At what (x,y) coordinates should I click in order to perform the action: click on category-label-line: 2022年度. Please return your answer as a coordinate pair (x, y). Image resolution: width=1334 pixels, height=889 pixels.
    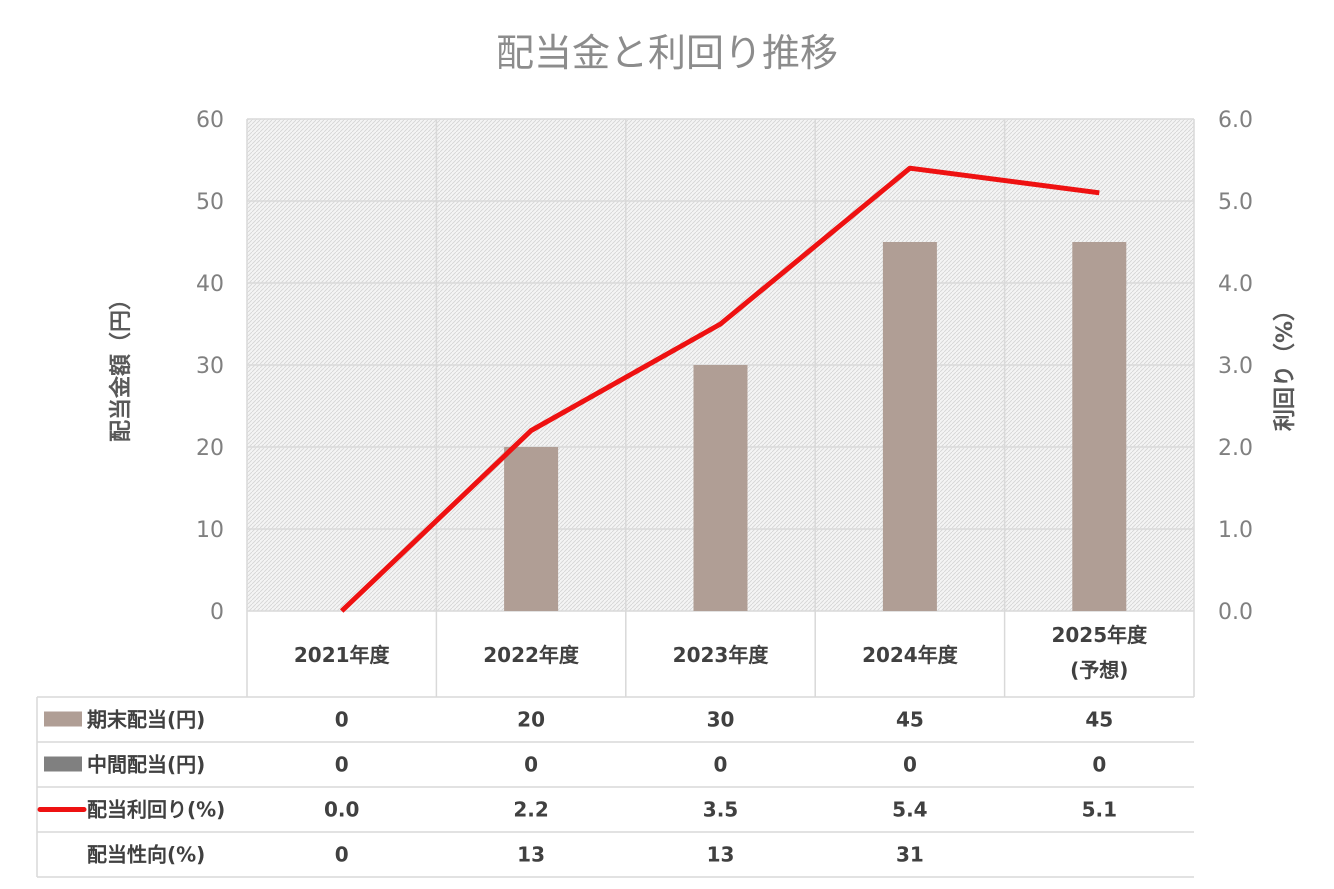
    Looking at the image, I should click on (531, 655).